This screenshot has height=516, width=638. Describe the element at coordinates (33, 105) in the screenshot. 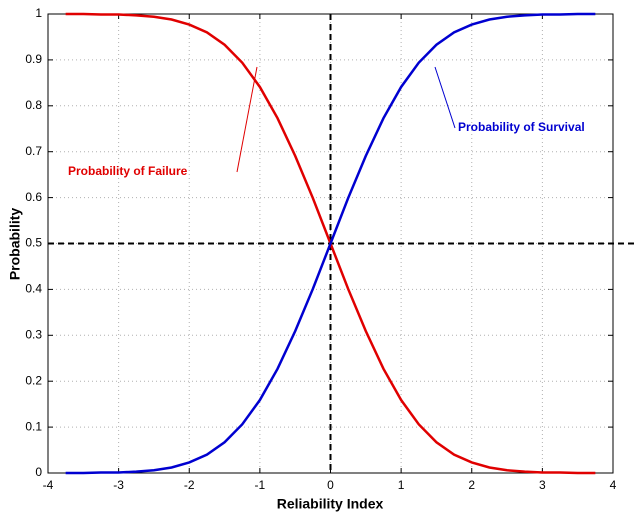

I see `y-tick-label: 0.8` at that location.